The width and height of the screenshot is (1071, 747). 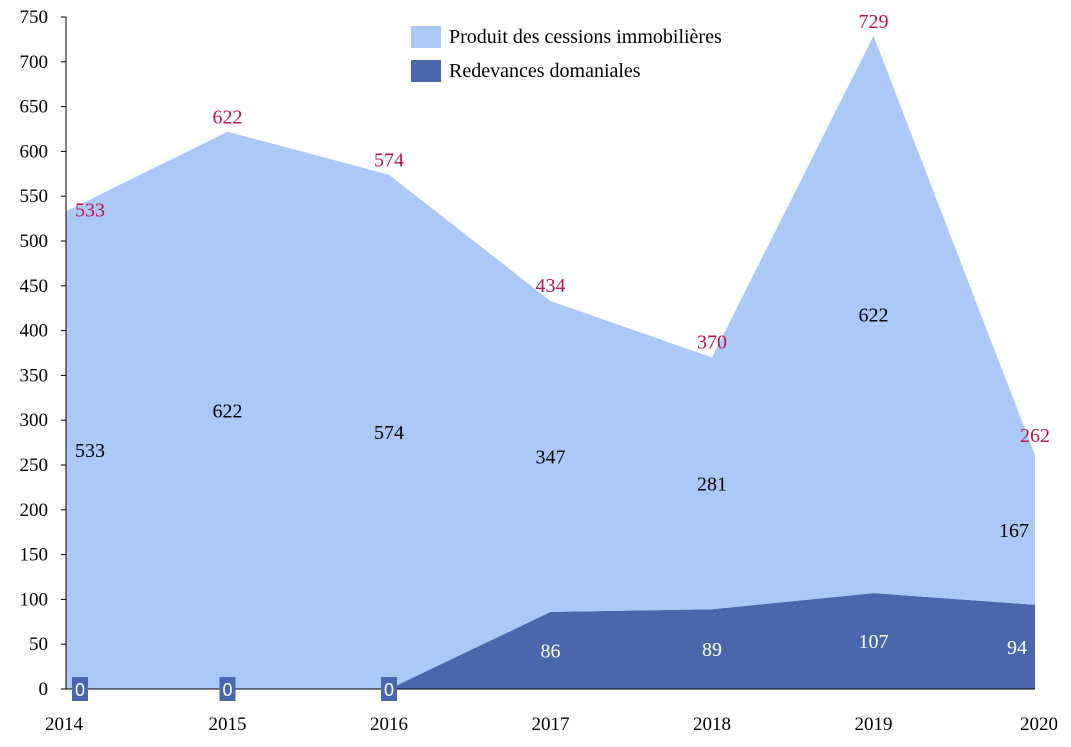 I want to click on x-tick-label: 2015, so click(x=228, y=724).